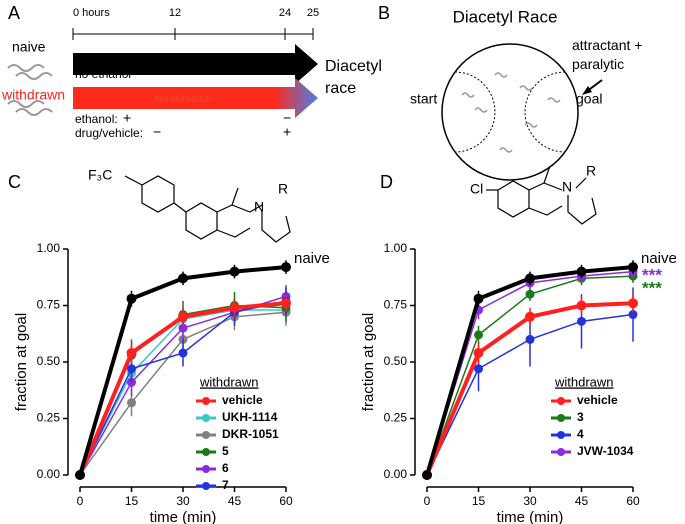  I want to click on start-zone, so click(475, 112).